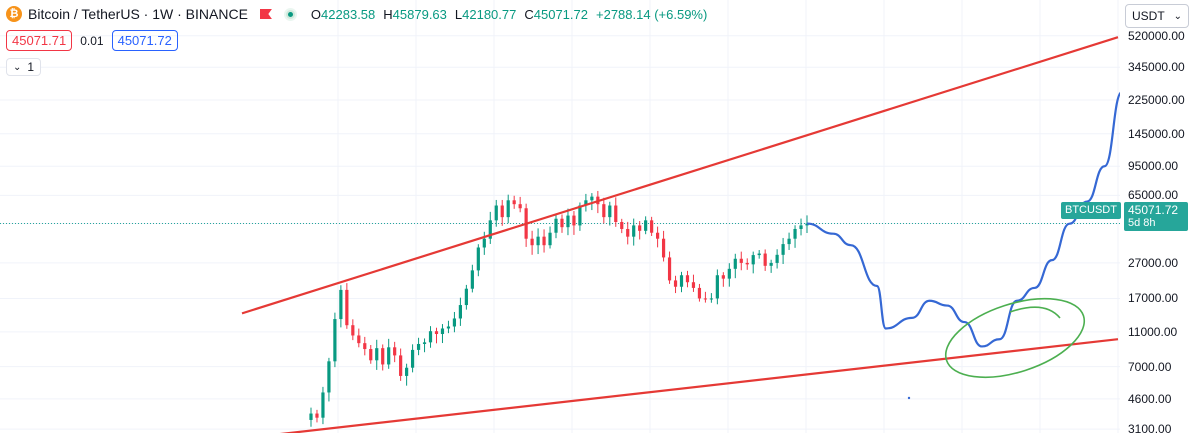 The width and height of the screenshot is (1200, 436). I want to click on price-axis-tick: 17000.00, so click(1153, 298).